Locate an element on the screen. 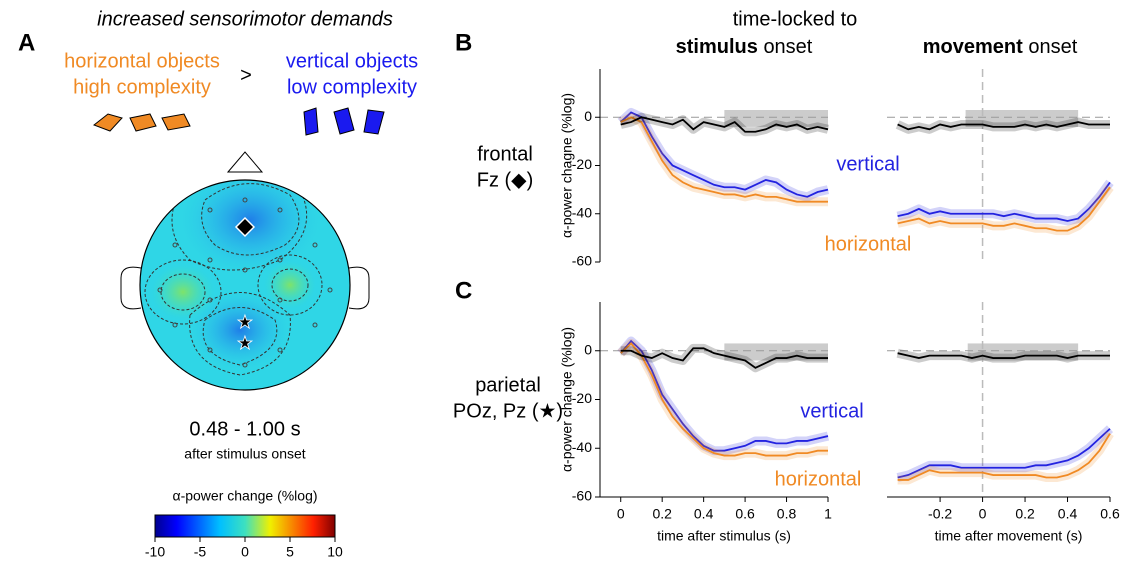 The height and width of the screenshot is (565, 1131). panel-letter: C is located at coordinates (463, 290).